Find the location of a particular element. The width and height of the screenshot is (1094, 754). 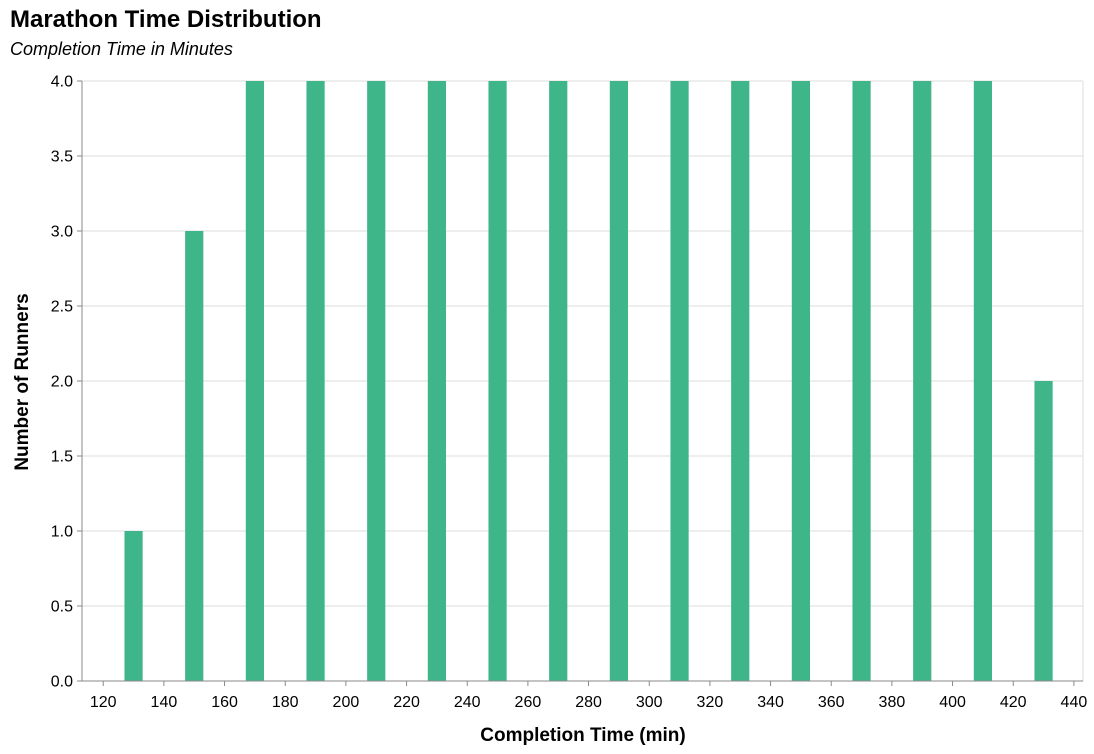

y-tick-label: 0.5 is located at coordinates (62, 607).